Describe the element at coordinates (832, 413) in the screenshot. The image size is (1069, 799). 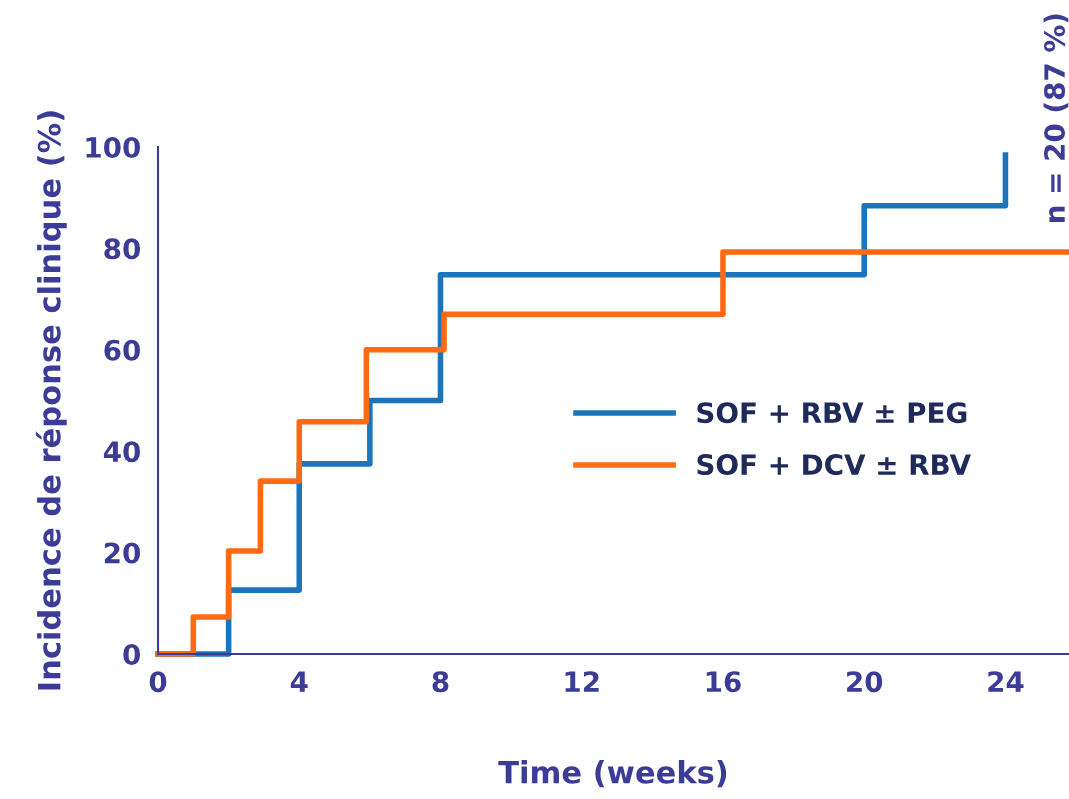
I see `legend-label: SOF + RBV ± PEG` at that location.